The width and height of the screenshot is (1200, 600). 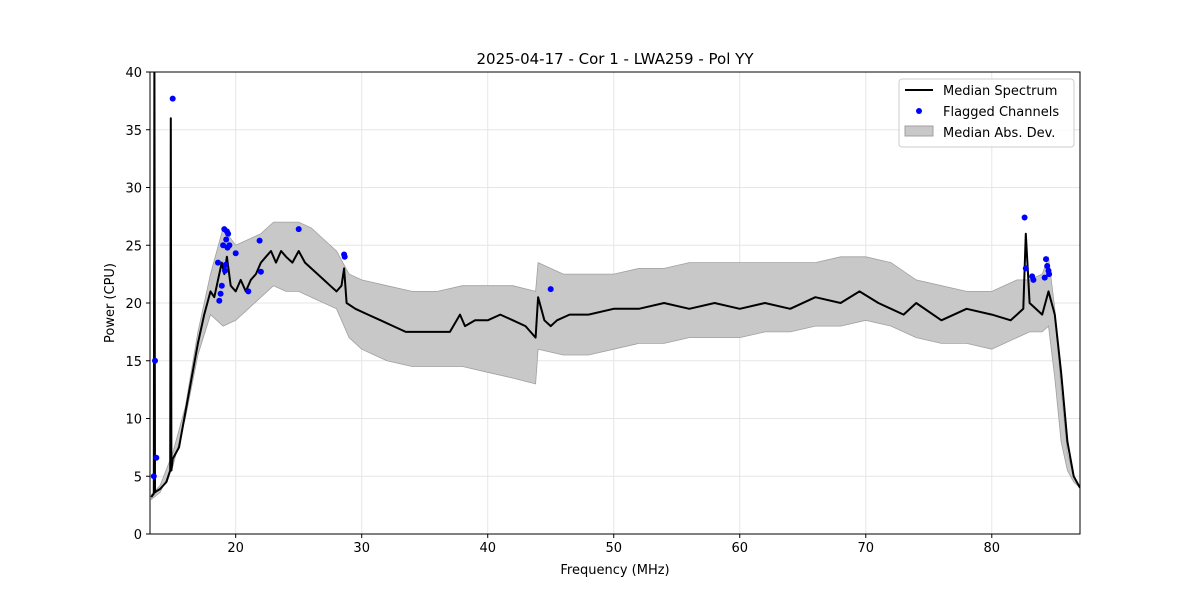 What do you see at coordinates (133, 73) in the screenshot?
I see `y-tick-label: 40` at bounding box center [133, 73].